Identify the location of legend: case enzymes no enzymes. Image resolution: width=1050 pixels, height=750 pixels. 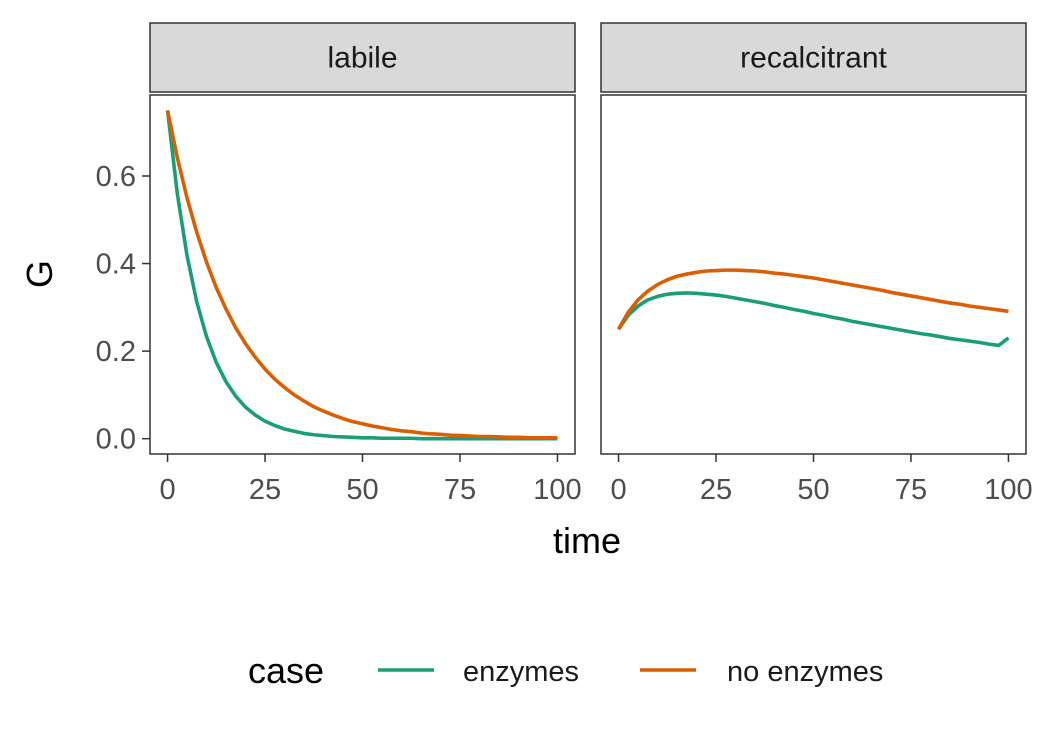
(565, 670).